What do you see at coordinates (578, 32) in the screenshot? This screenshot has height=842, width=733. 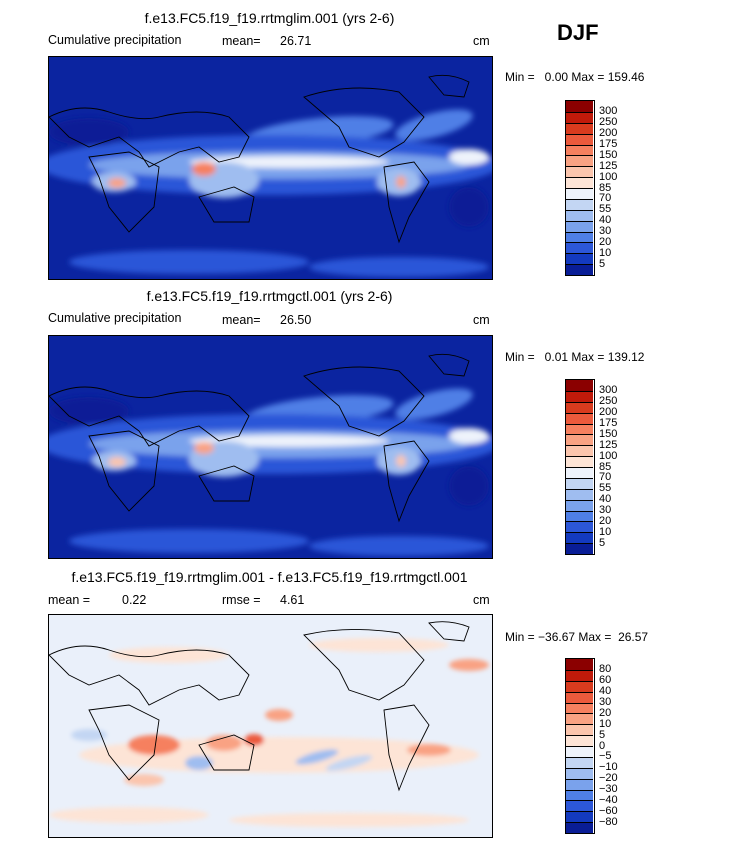 I see `season-label: DJF` at bounding box center [578, 32].